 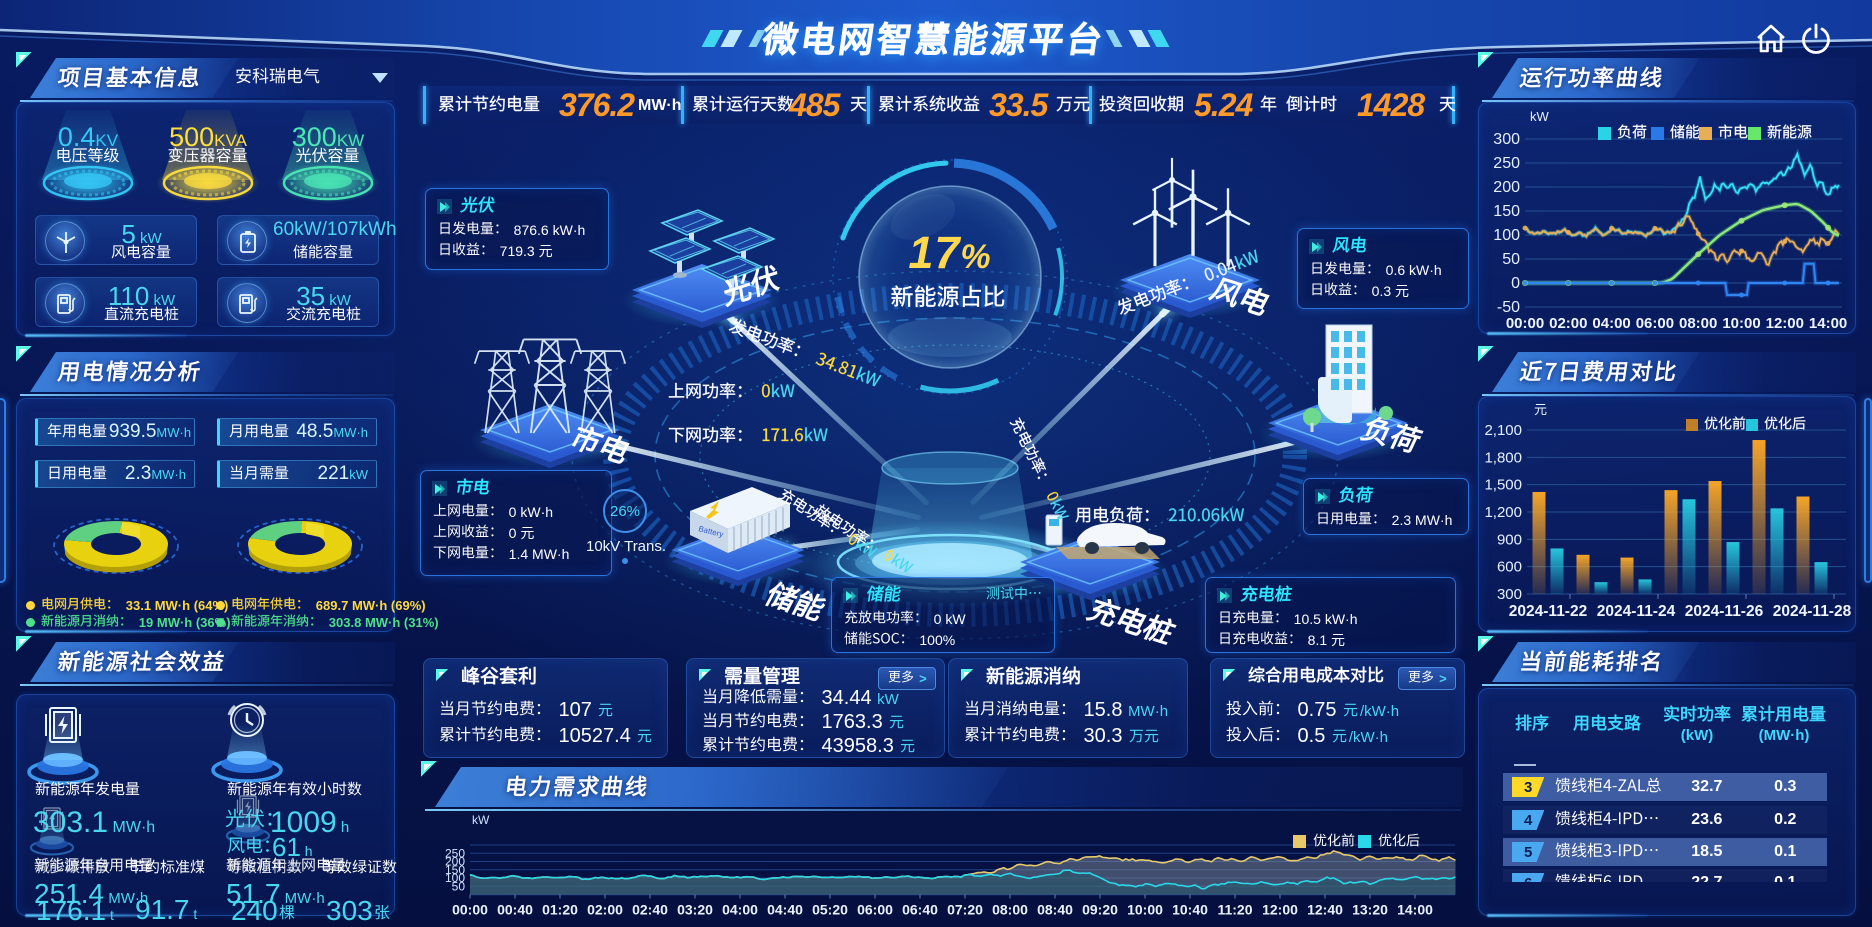 What do you see at coordinates (650, 910) in the screenshot?
I see `svg-text: 02:40` at bounding box center [650, 910].